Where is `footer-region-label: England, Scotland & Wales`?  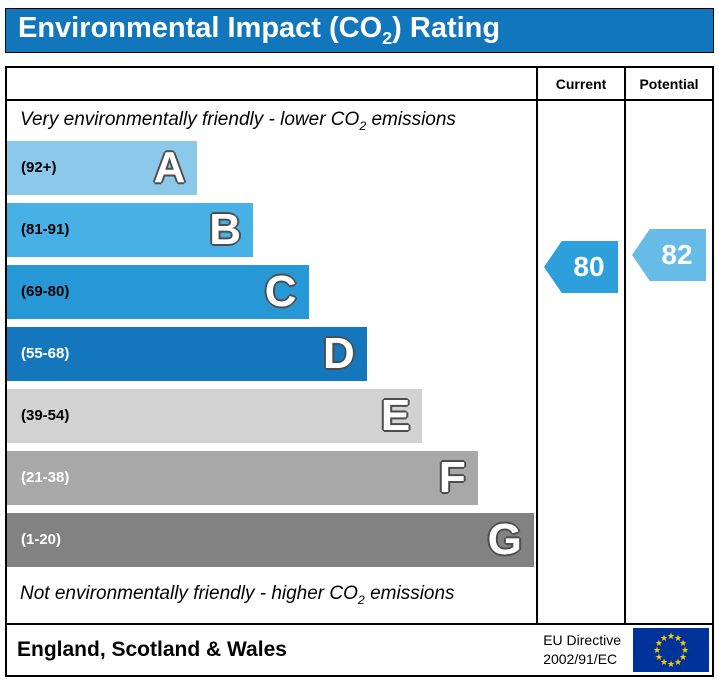 footer-region-label: England, Scotland & Wales is located at coordinates (152, 649).